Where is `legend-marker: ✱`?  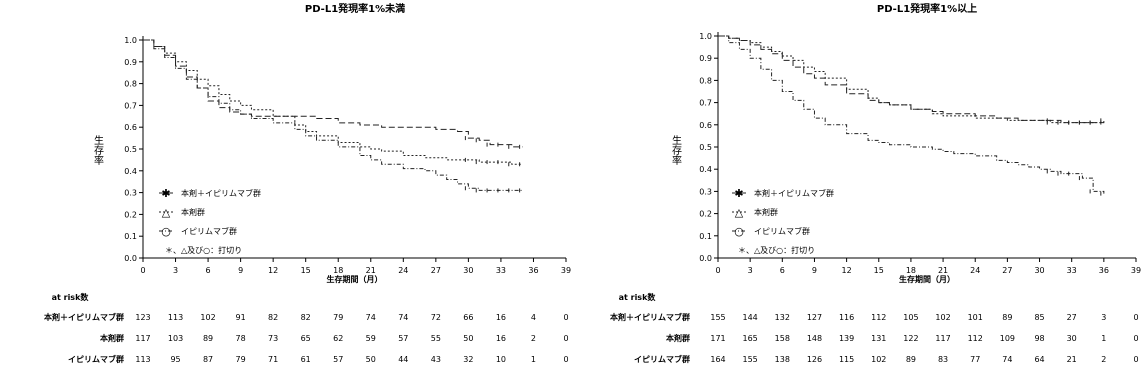 legend-marker: ✱ is located at coordinates (738, 193).